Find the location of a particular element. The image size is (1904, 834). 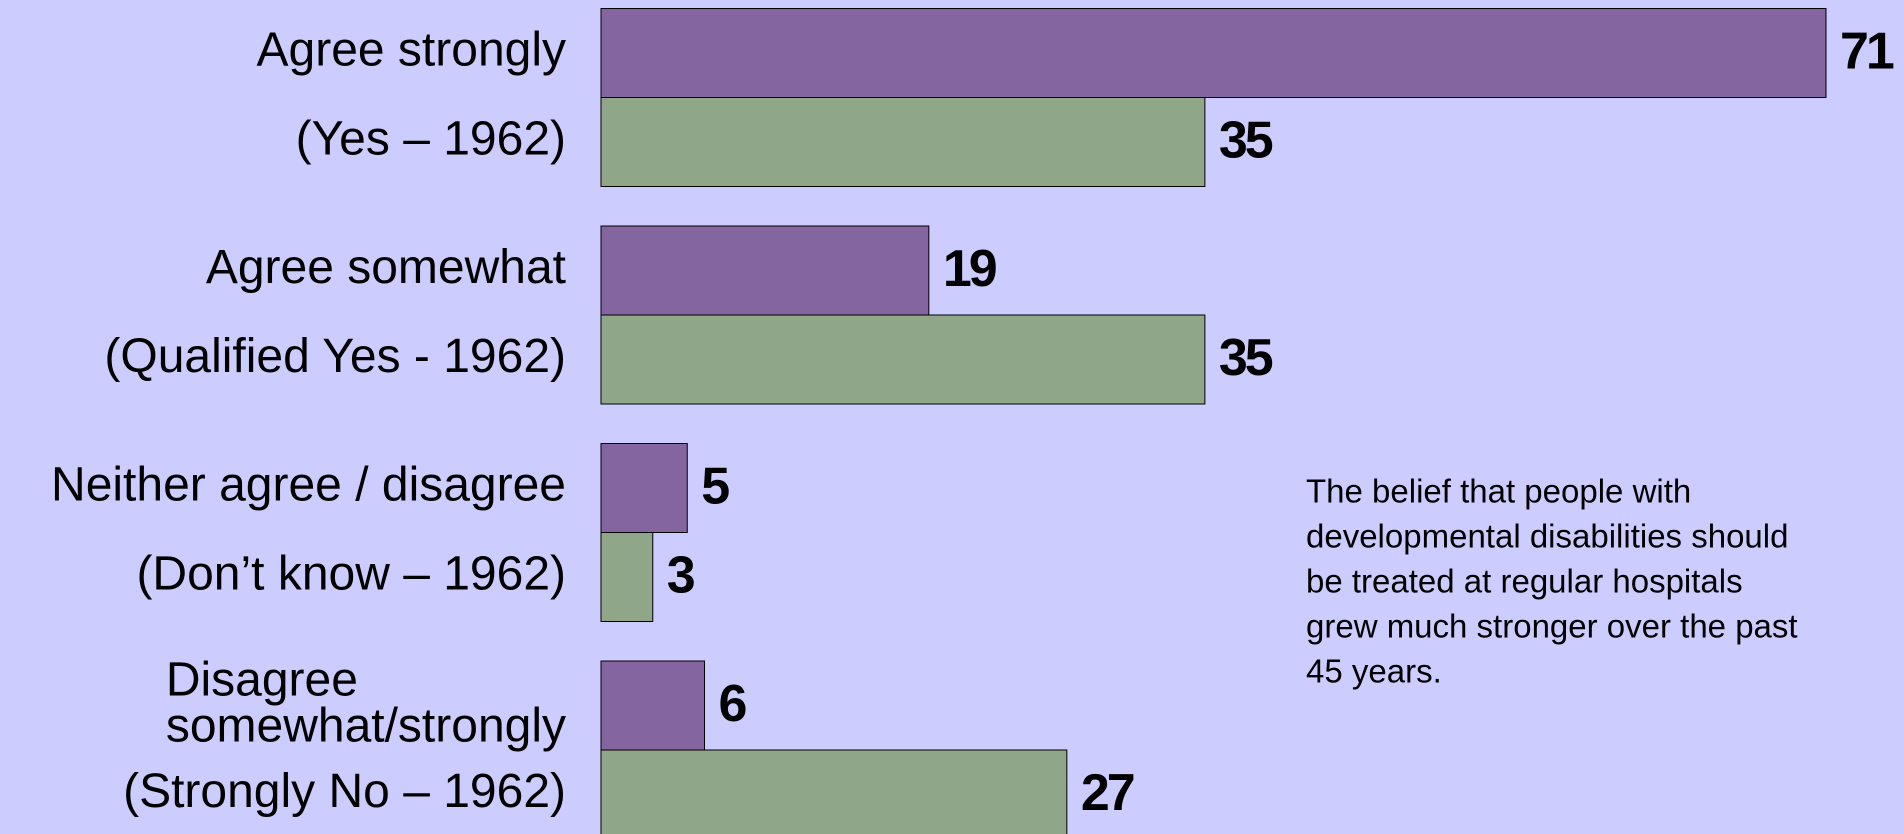

value-label: 71 is located at coordinates (1867, 52).